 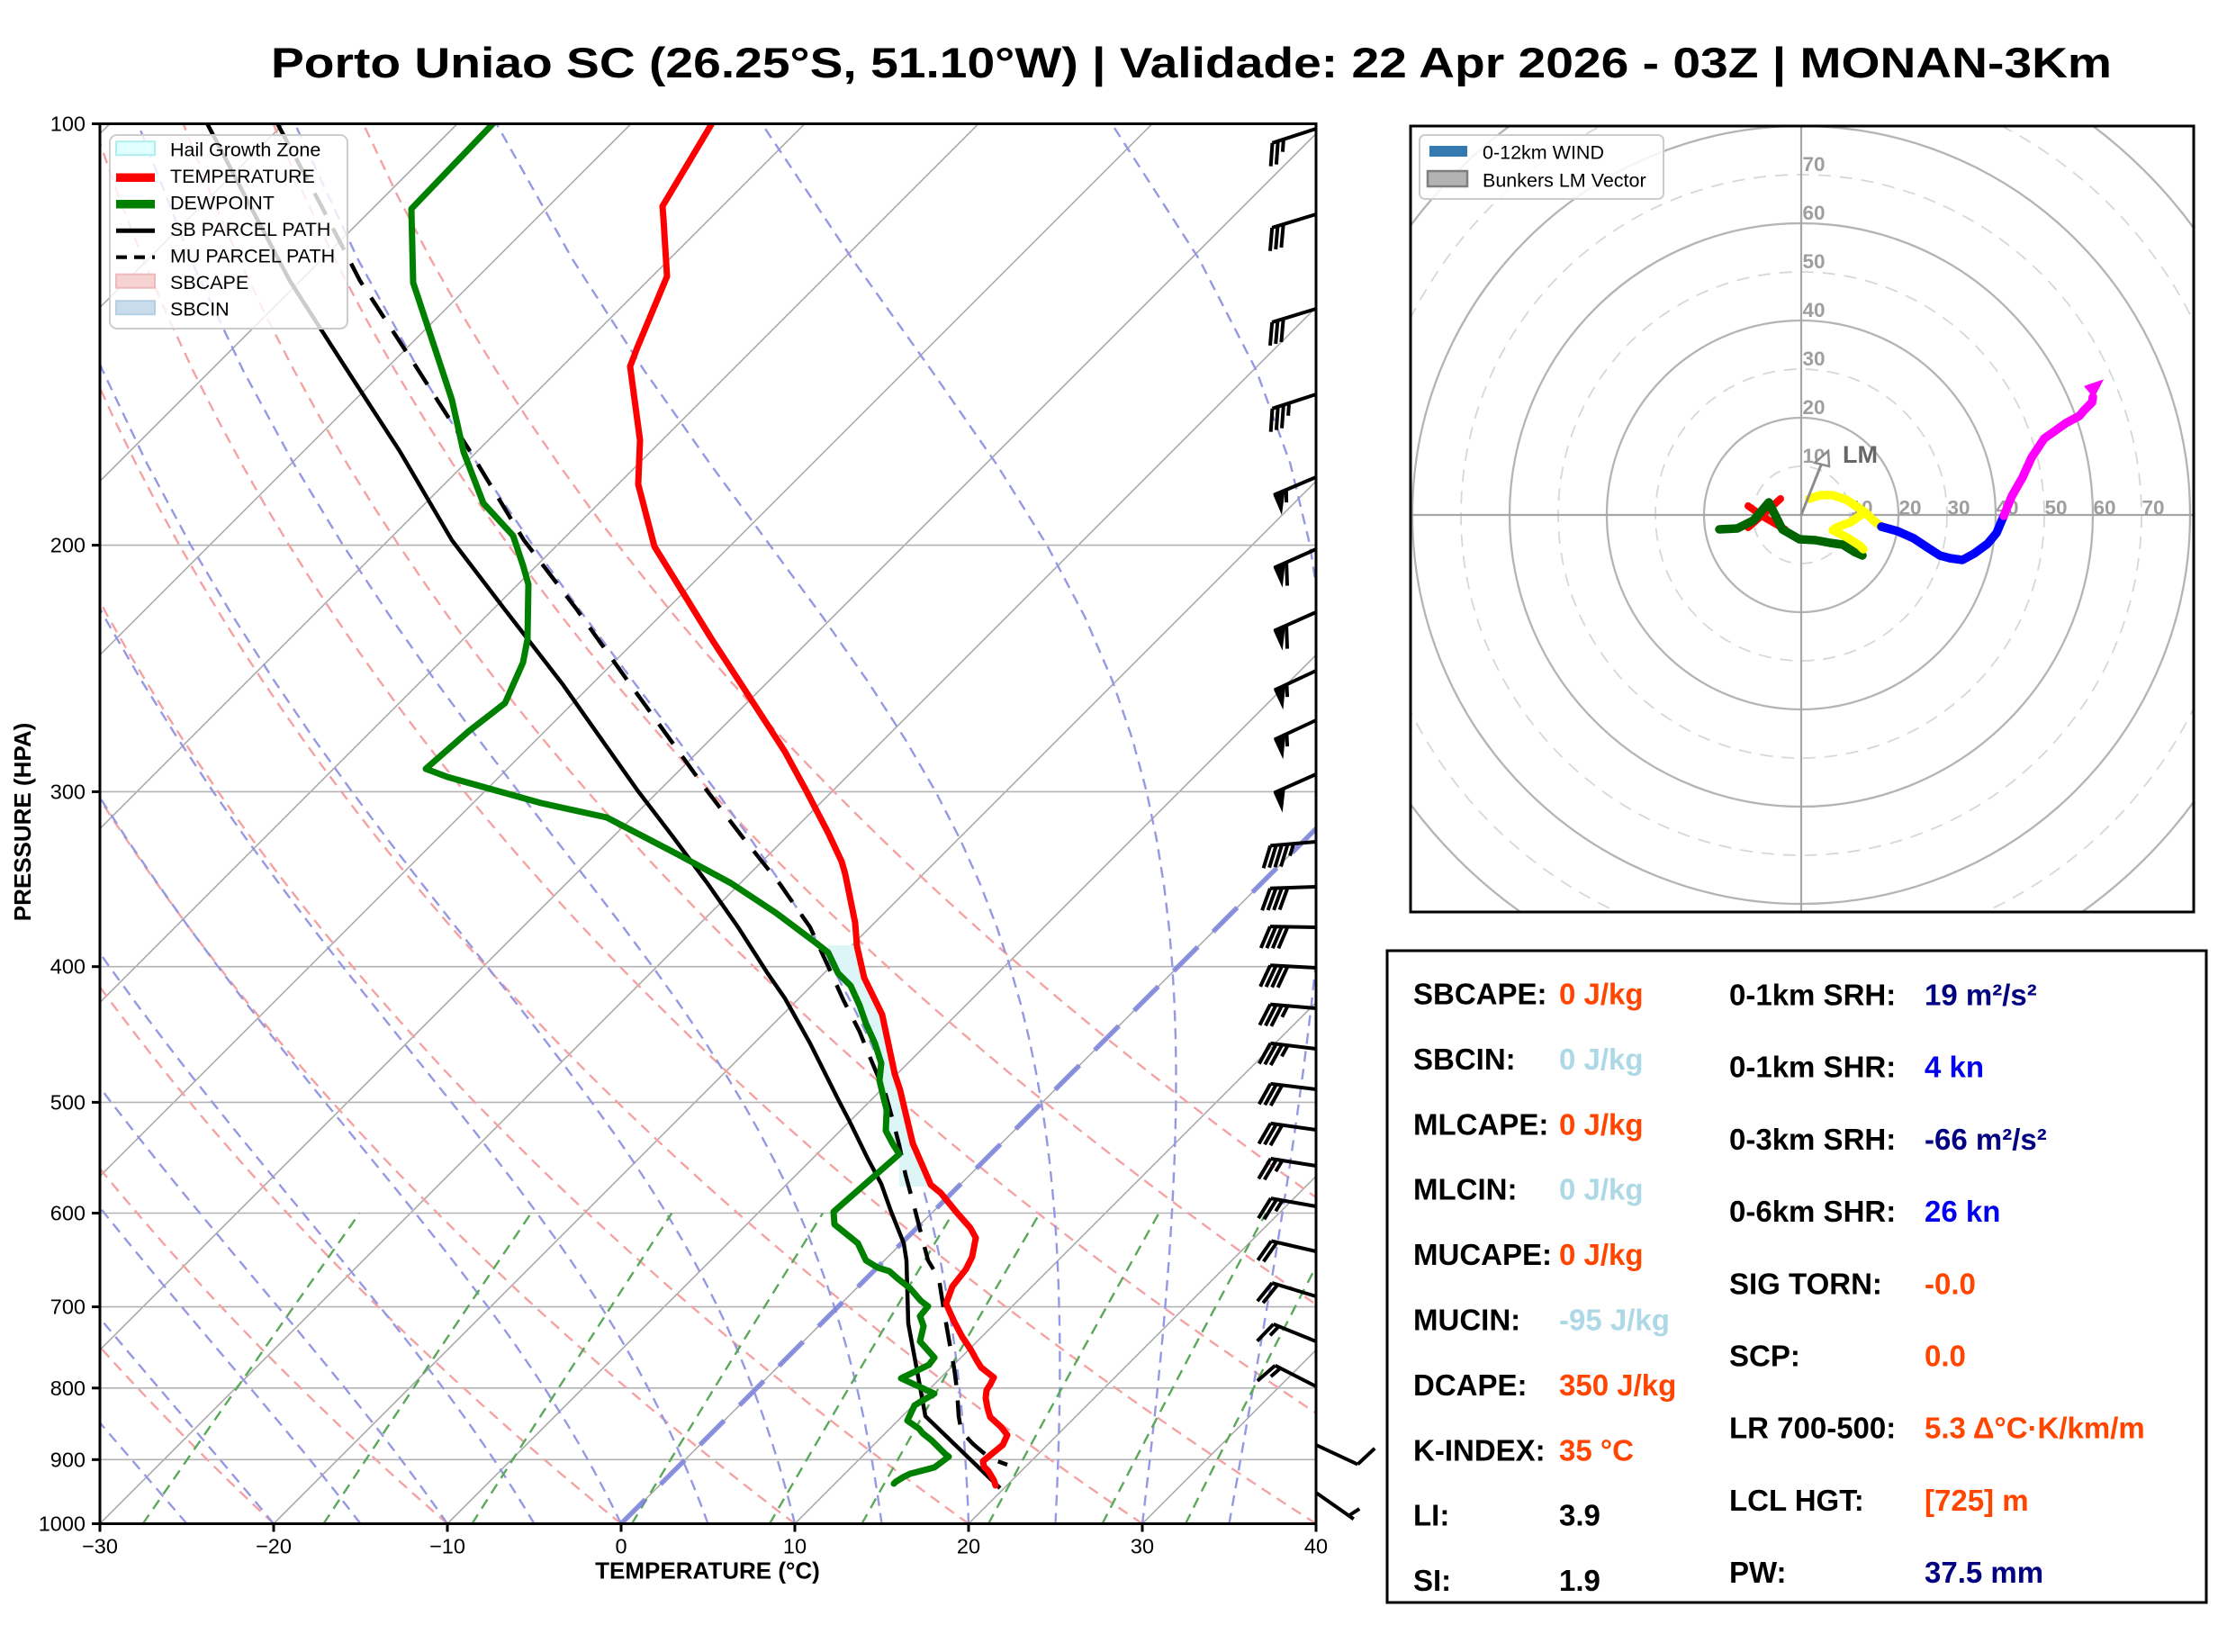 What do you see at coordinates (1543, 153) in the screenshot?
I see `svg-text: 0-12km WIND` at bounding box center [1543, 153].